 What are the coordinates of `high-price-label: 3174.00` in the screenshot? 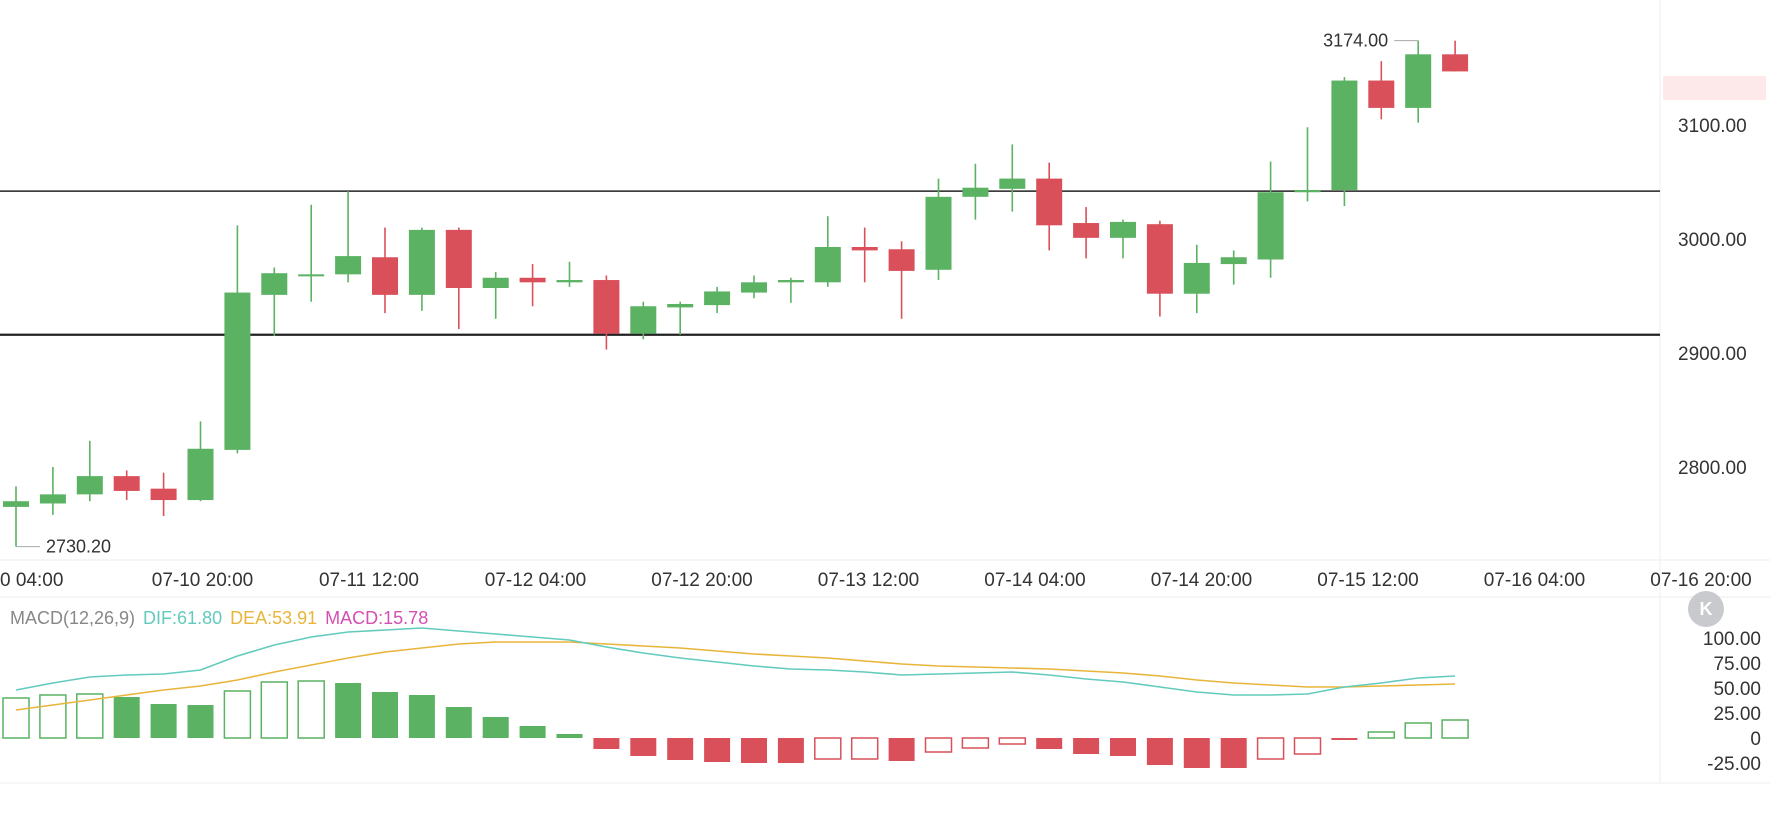 It's located at (1355, 41).